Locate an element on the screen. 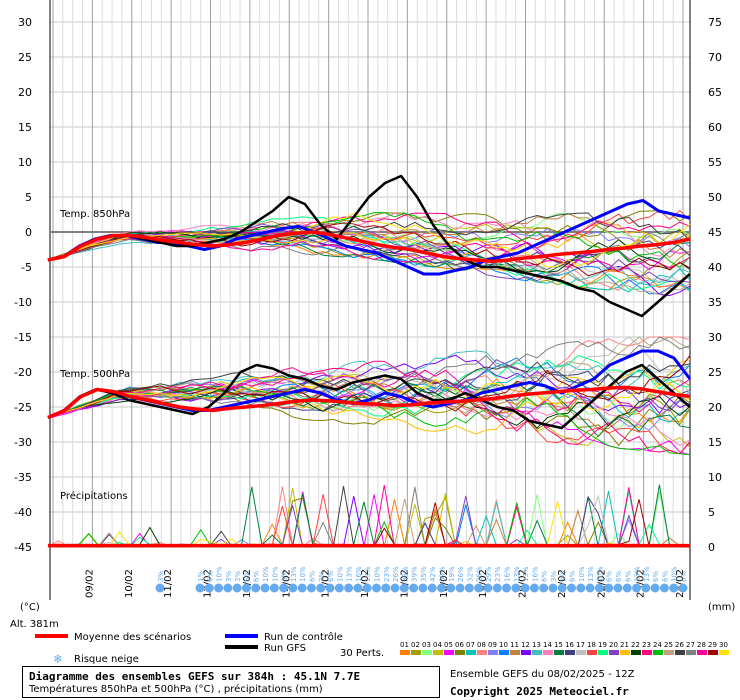 The height and width of the screenshot is (700, 740). snow-risk-pct: 10% is located at coordinates (340, 574).